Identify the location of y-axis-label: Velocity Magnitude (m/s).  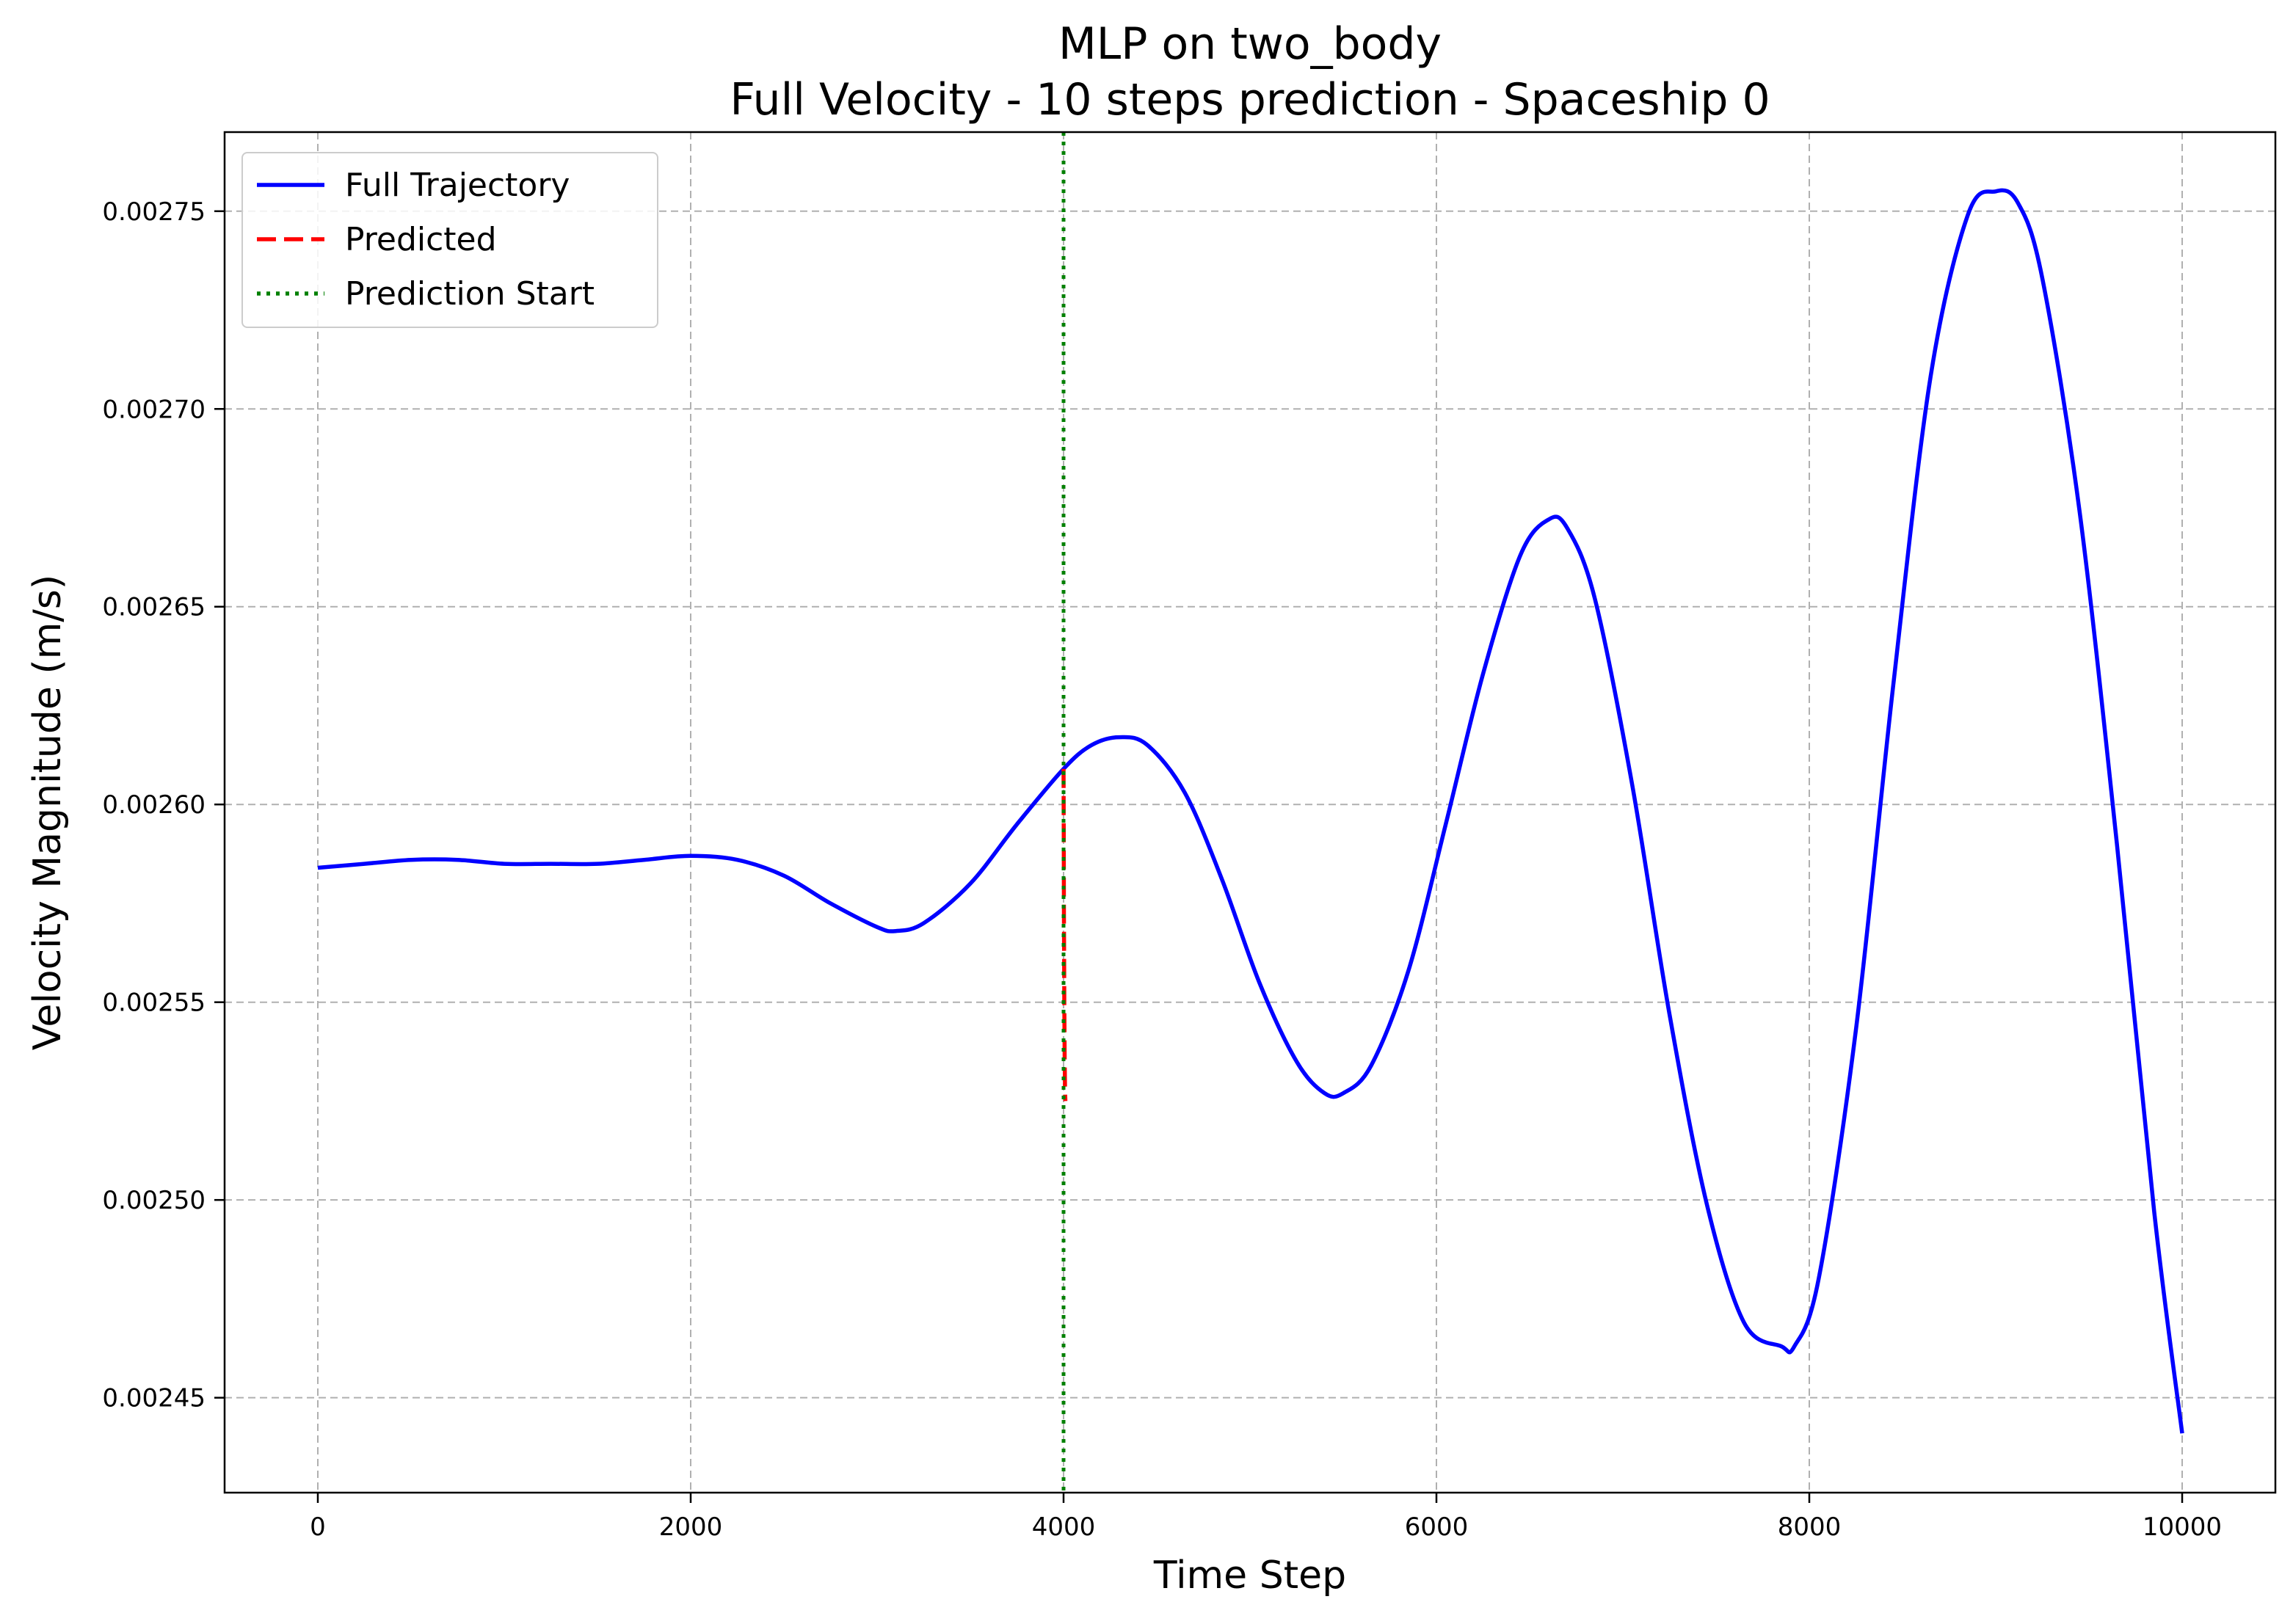
(48, 812).